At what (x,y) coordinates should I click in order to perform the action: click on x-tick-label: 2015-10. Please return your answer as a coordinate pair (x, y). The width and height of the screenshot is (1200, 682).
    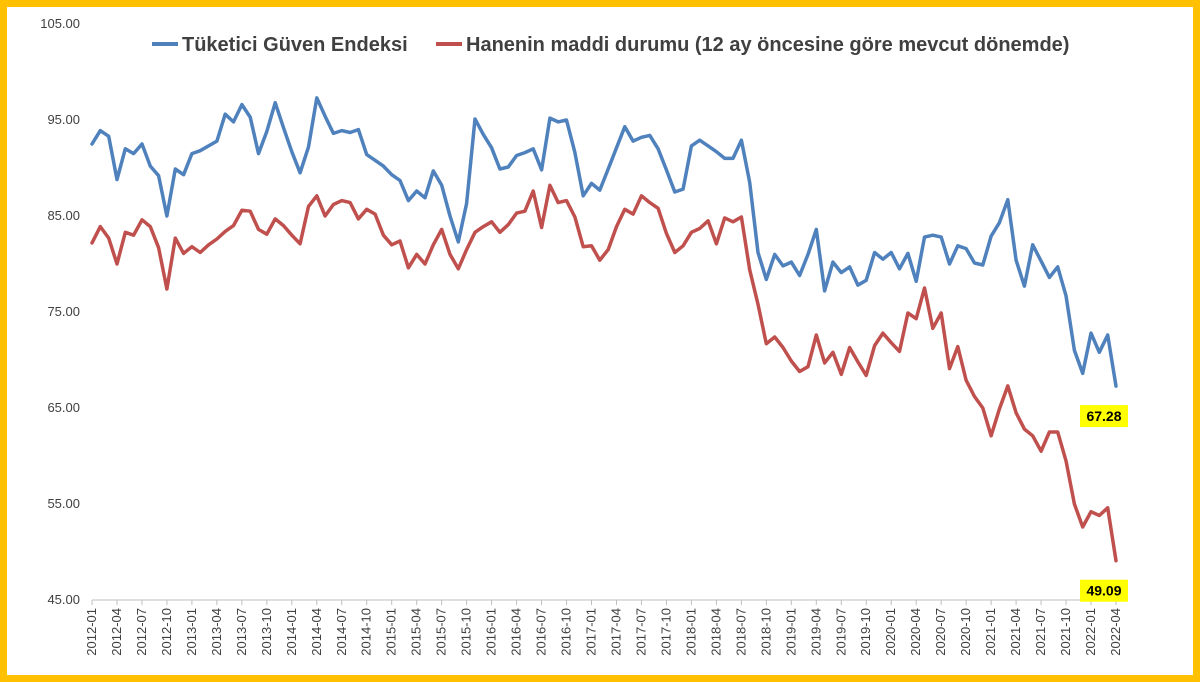
    Looking at the image, I should click on (466, 632).